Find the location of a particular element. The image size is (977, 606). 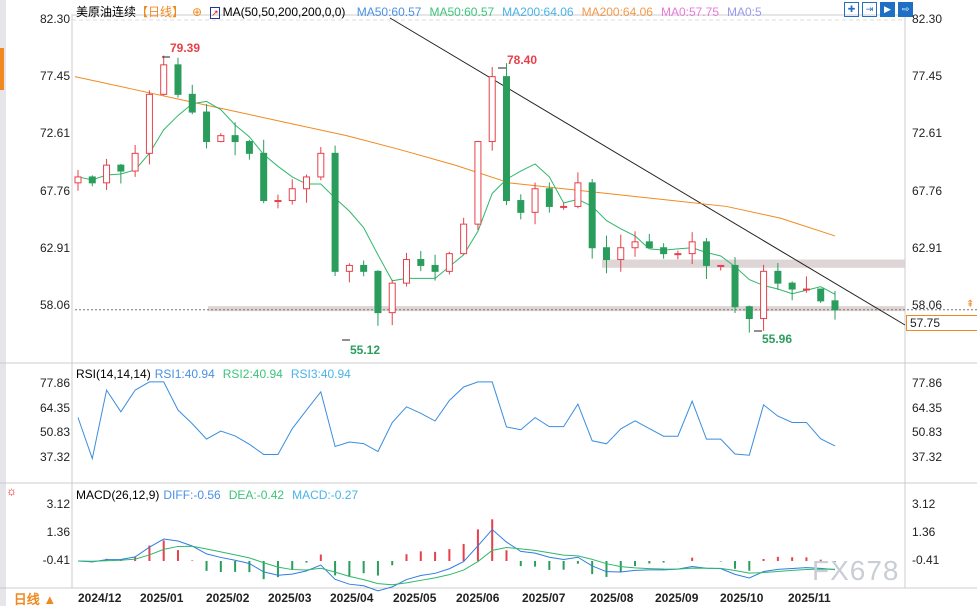

rsi-axis-tick: 77.86 is located at coordinates (54, 383).